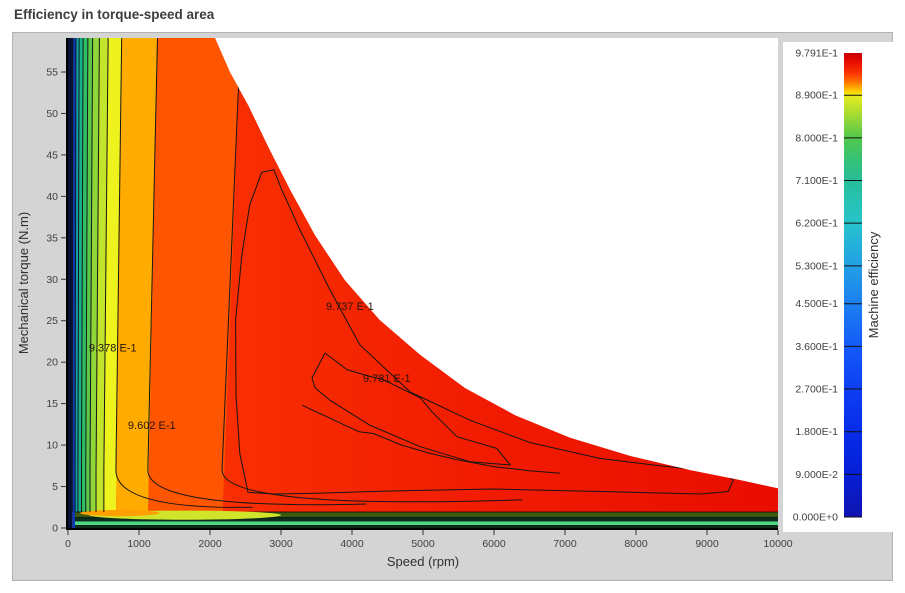 This screenshot has width=905, height=593. What do you see at coordinates (350, 307) in the screenshot?
I see `contour-value-label: 9.737 E-1` at bounding box center [350, 307].